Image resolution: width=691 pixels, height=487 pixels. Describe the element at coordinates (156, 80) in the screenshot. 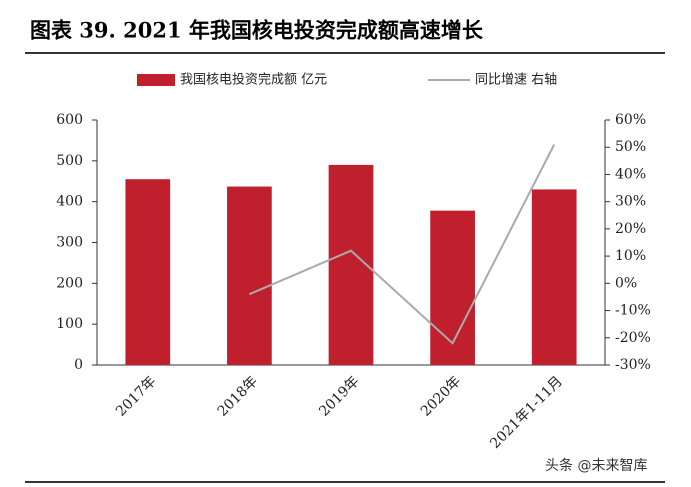

I see `legend-swatch` at that location.